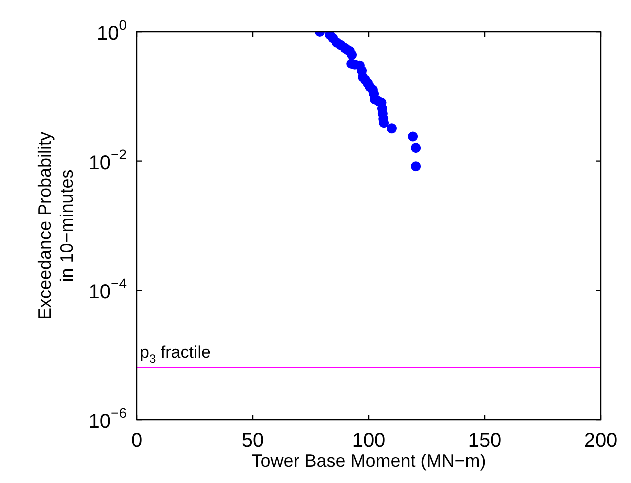 The width and height of the screenshot is (631, 483). I want to click on x-tick-label: 150, so click(485, 441).